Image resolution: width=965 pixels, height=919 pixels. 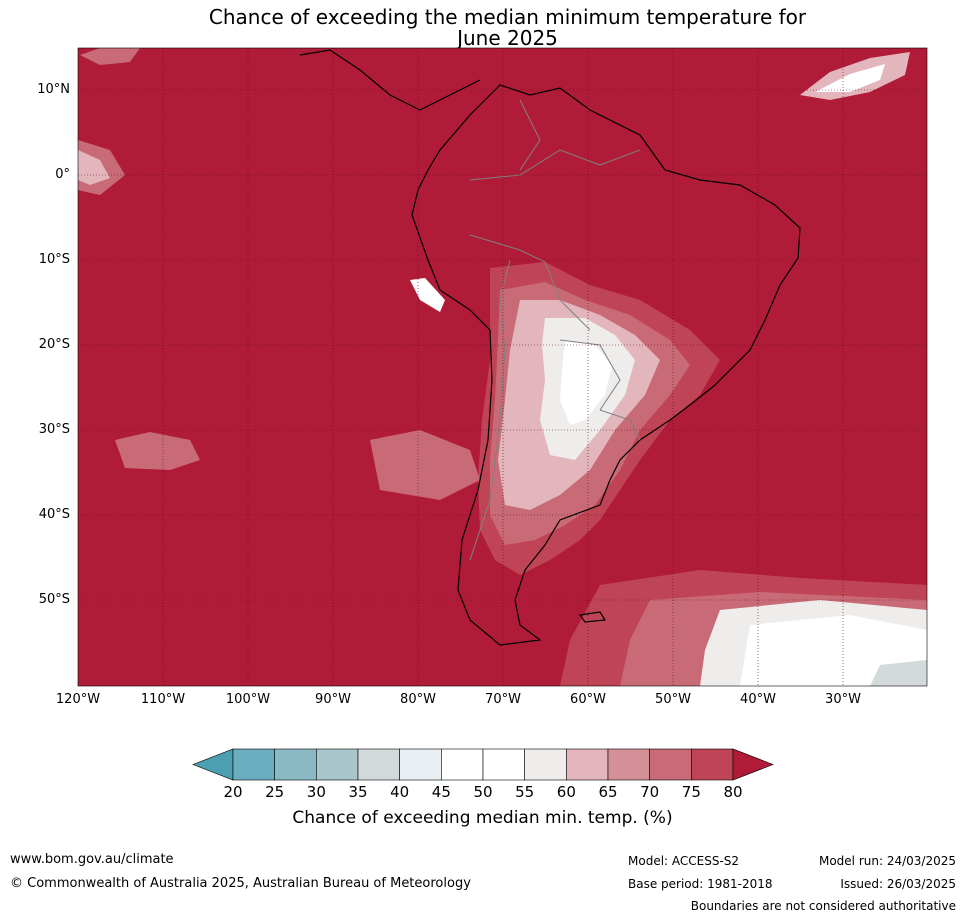 I want to click on colorbar-tick-70: 70, so click(x=650, y=792).